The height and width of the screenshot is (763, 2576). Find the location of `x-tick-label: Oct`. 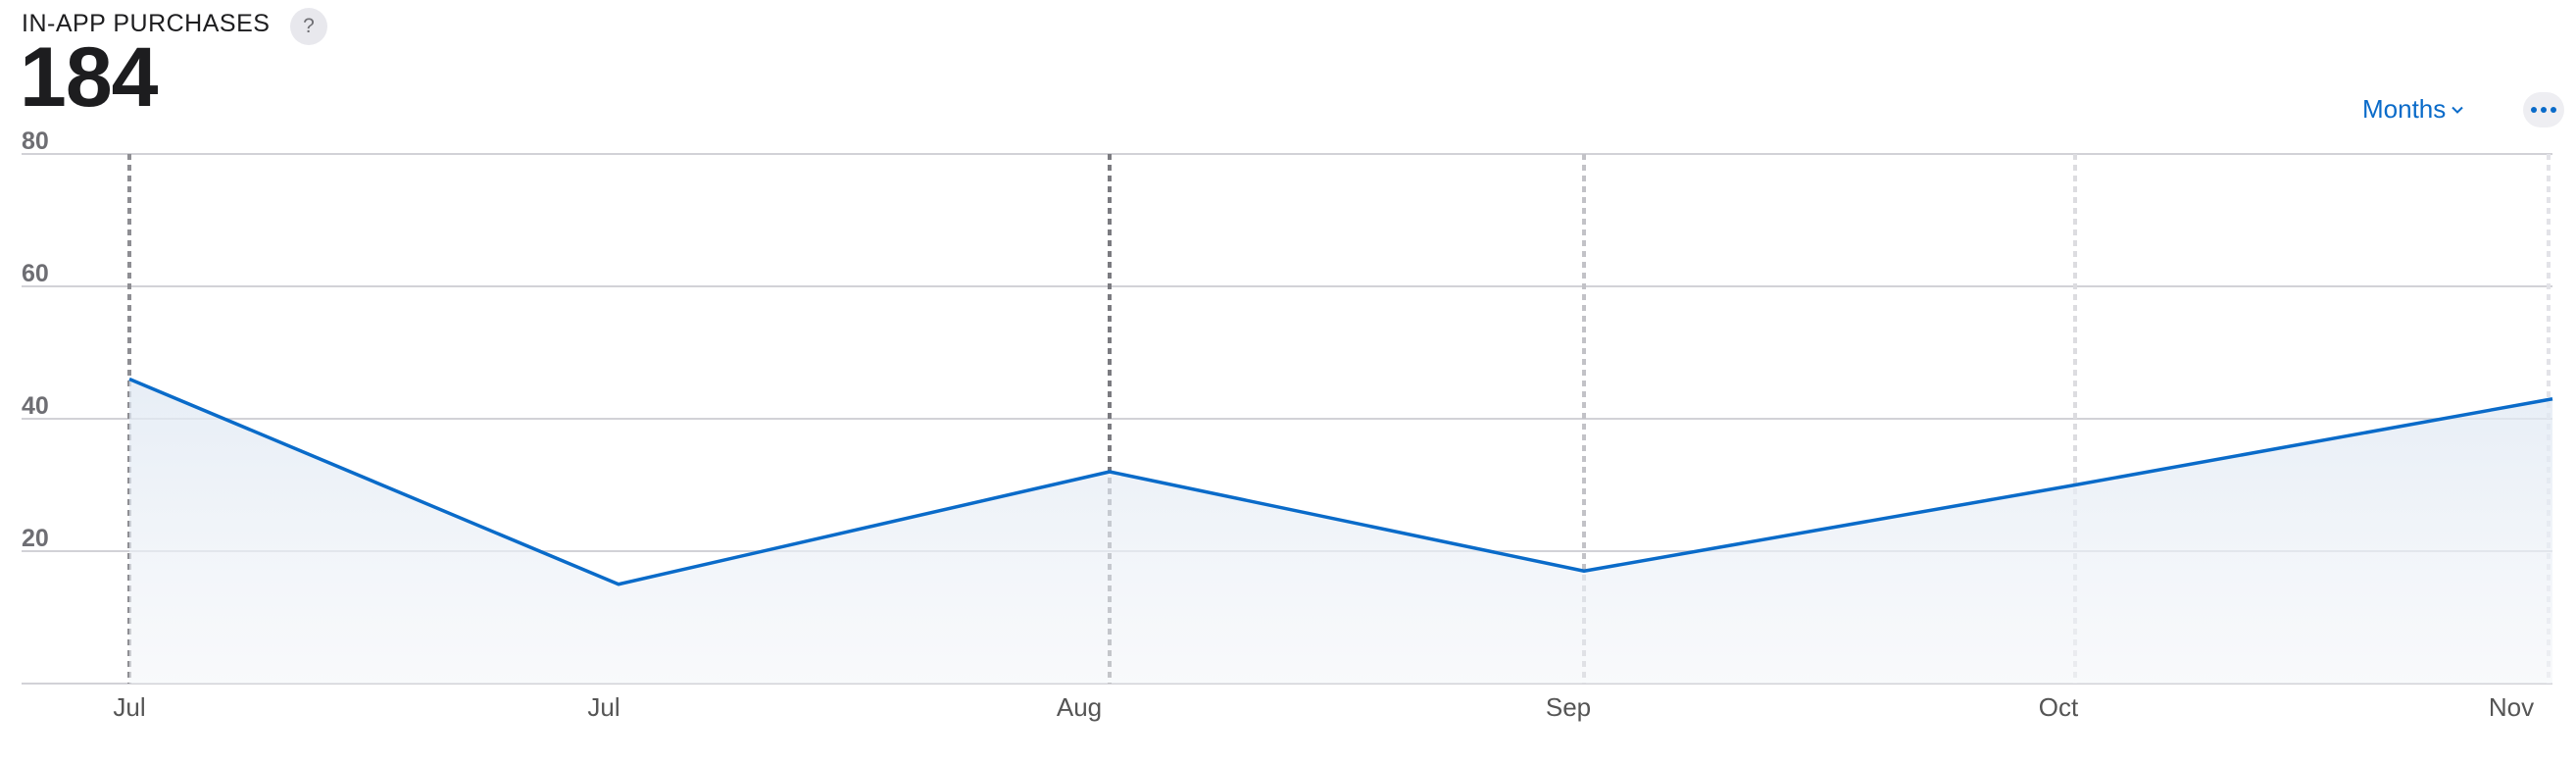

x-tick-label: Oct is located at coordinates (2059, 707).